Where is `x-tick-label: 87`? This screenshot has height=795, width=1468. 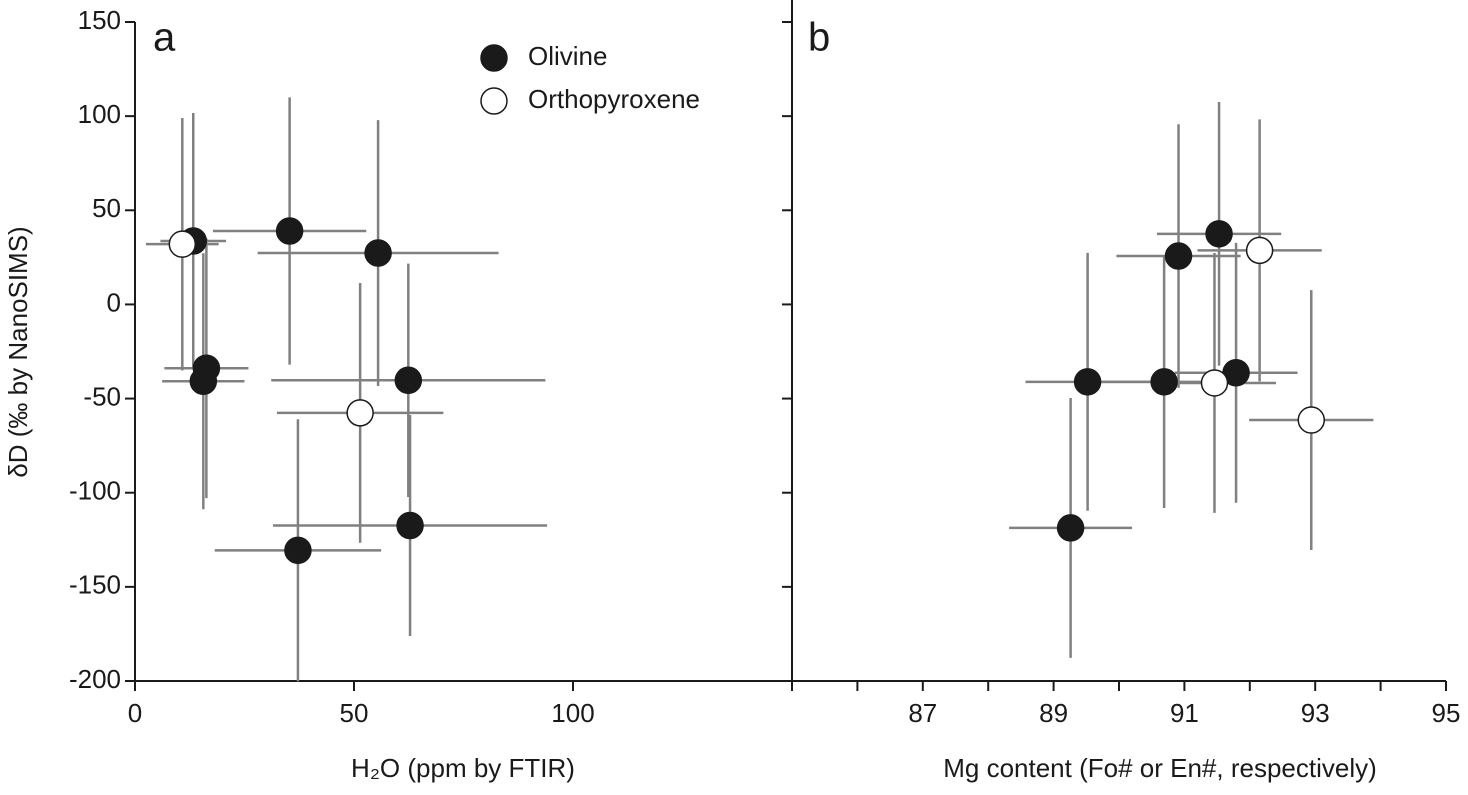
x-tick-label: 87 is located at coordinates (922, 713).